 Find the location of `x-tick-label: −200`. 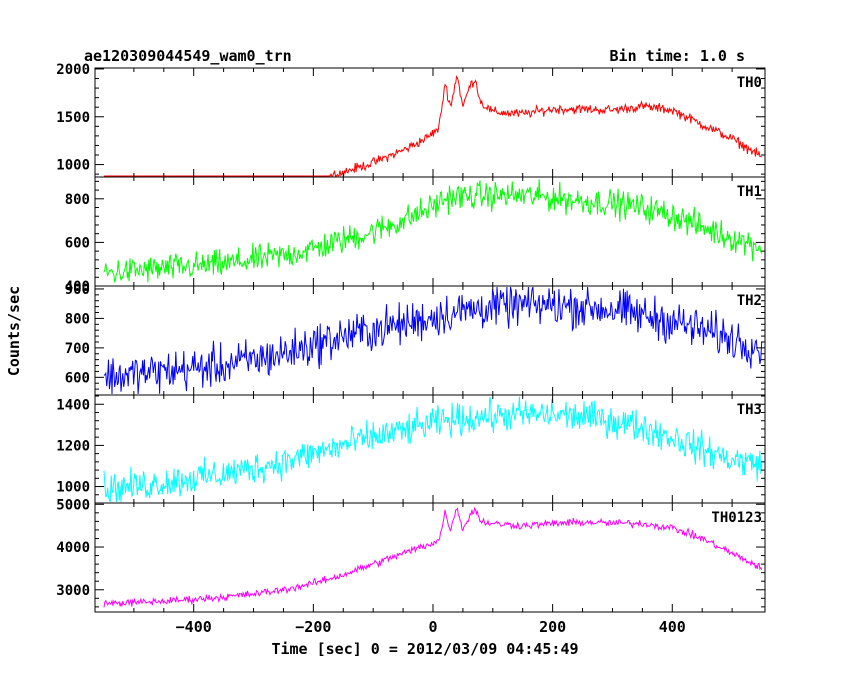

x-tick-label: −200 is located at coordinates (313, 627).